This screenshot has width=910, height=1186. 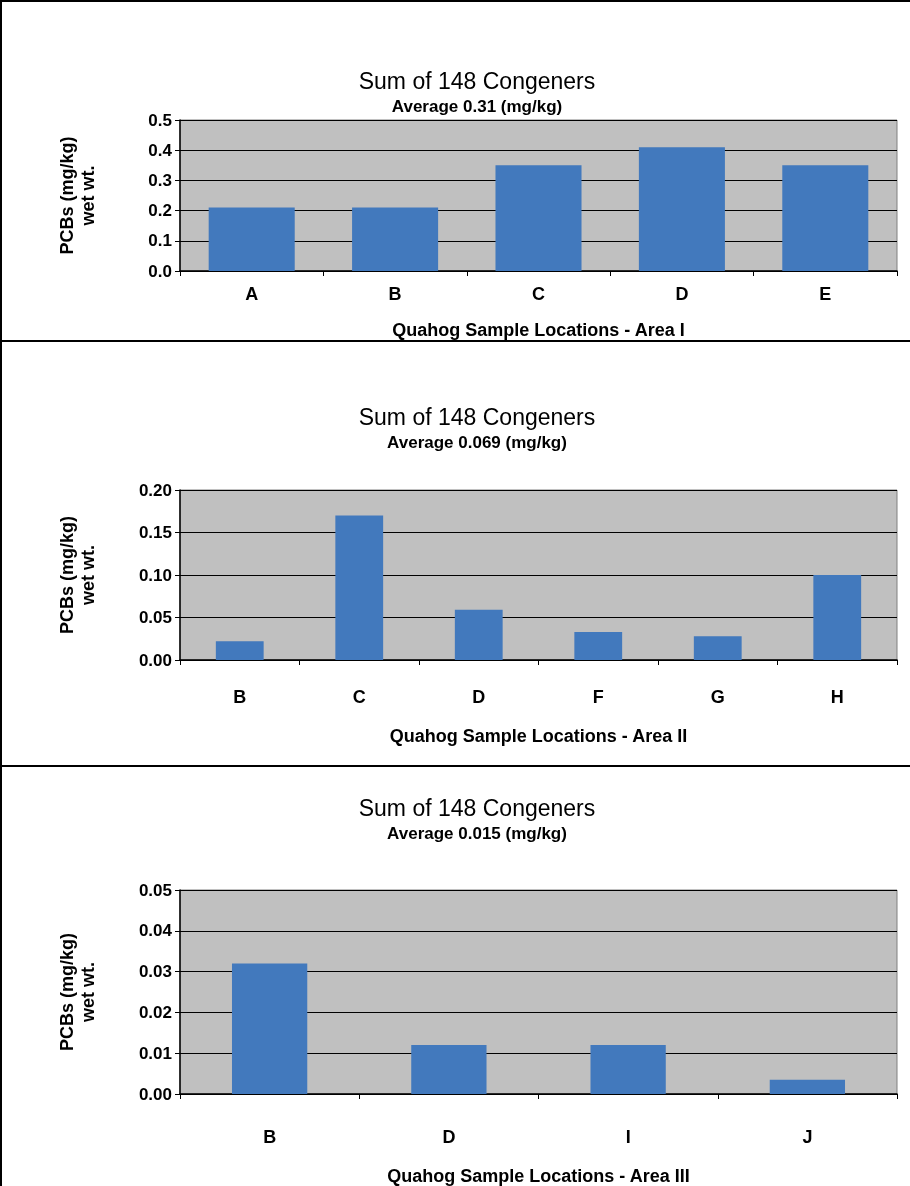 I want to click on y-tick-label: 0.10, so click(x=155, y=575).